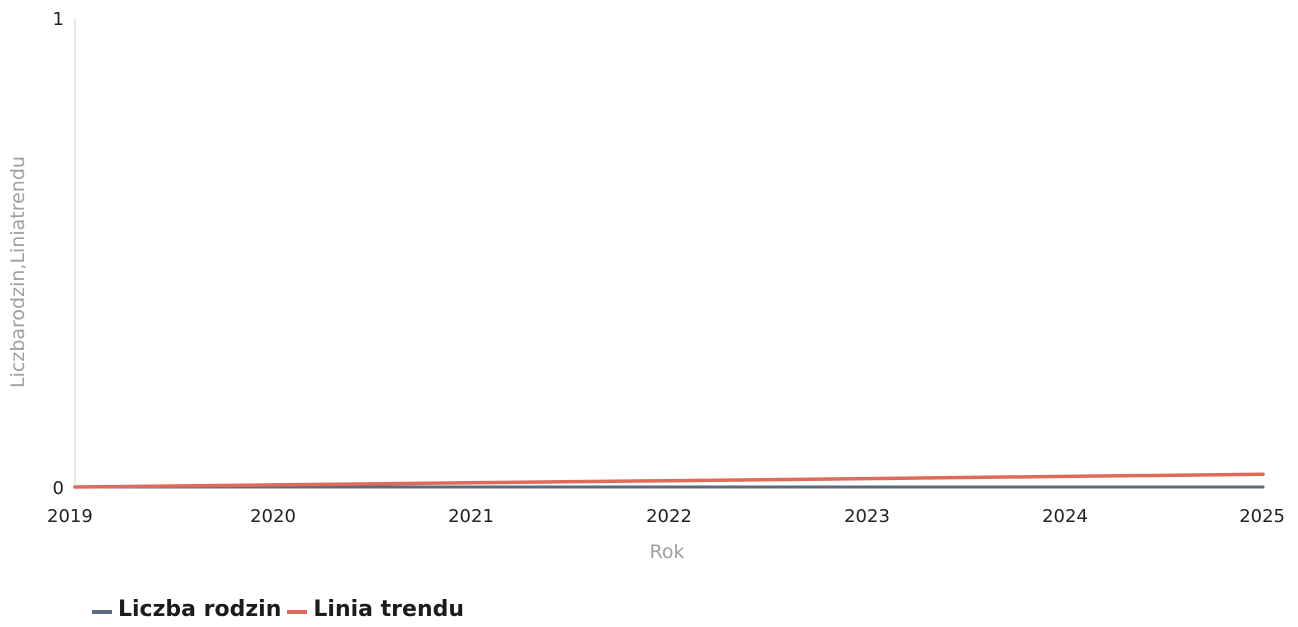  Describe the element at coordinates (1262, 516) in the screenshot. I see `x-tick-label: 2025` at that location.